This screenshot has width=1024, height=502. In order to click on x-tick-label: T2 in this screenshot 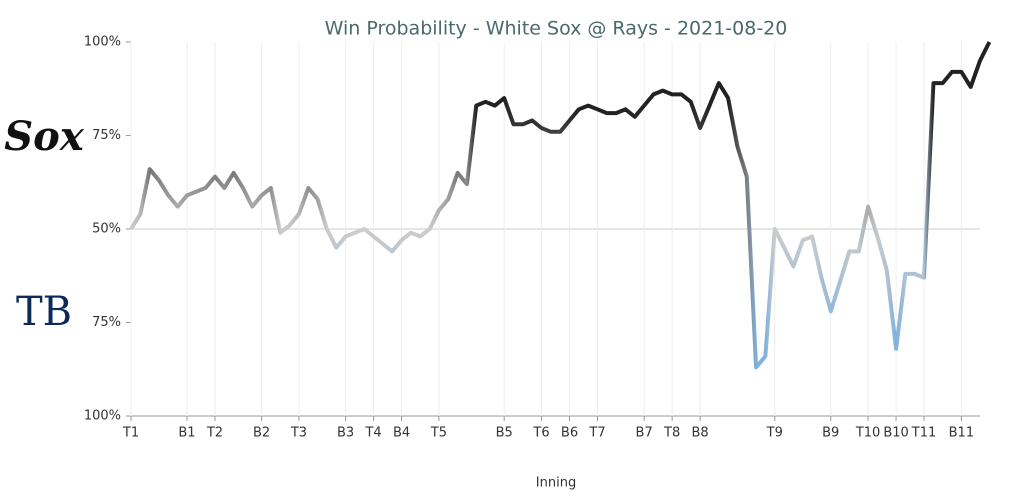, I will do `click(214, 433)`.